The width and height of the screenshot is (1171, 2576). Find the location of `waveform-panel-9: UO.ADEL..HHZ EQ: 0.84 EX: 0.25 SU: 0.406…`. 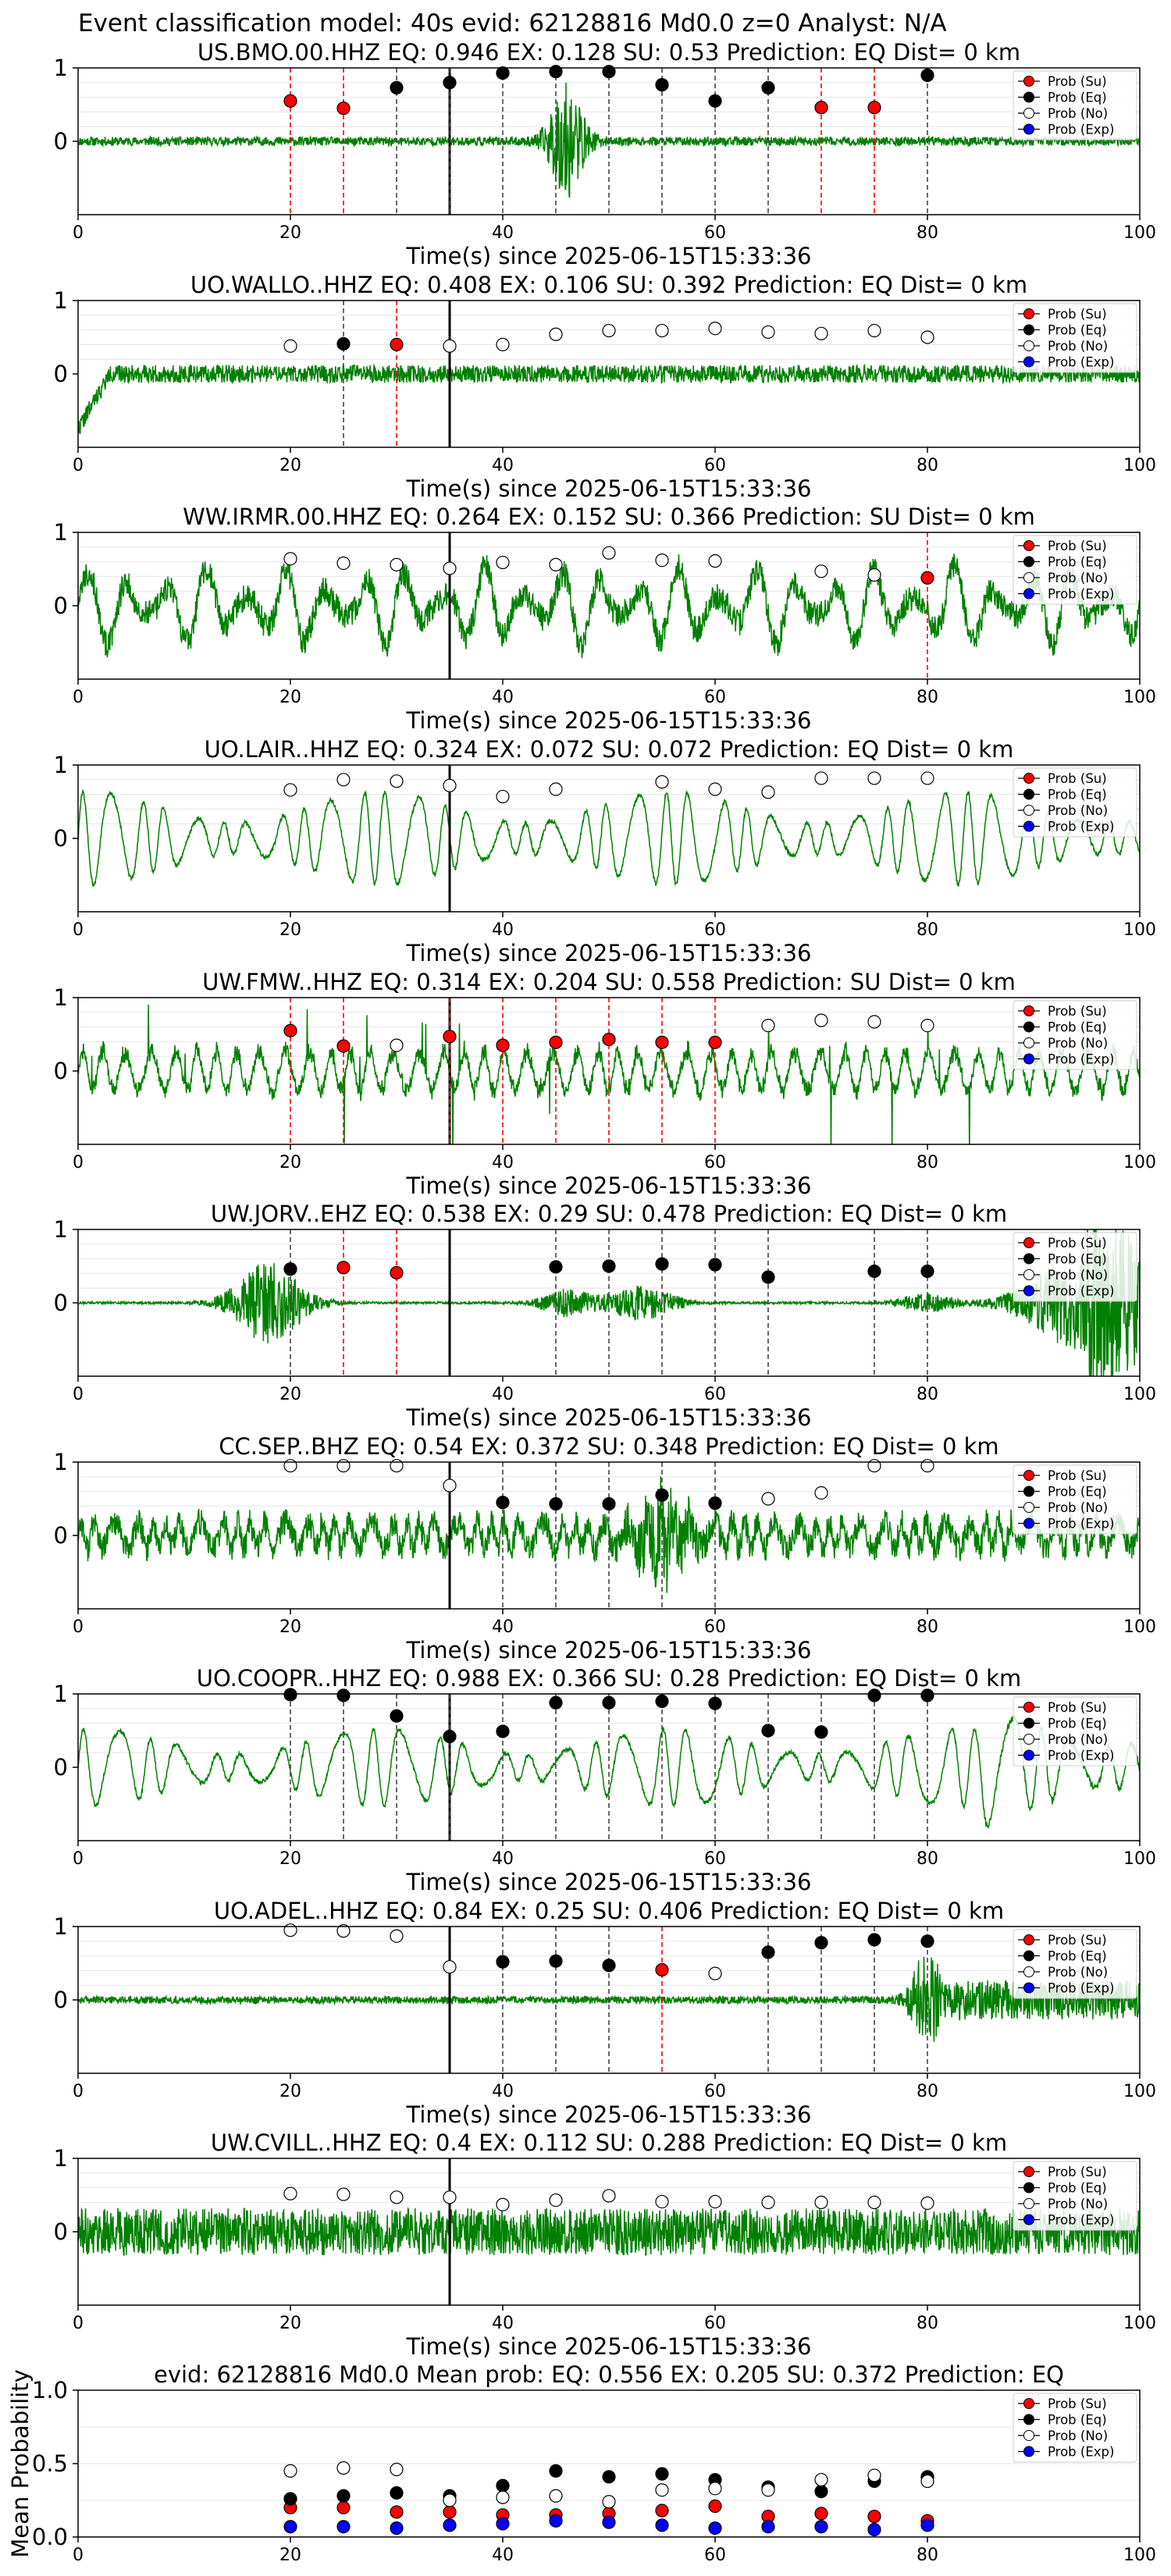

waveform-panel-9: UO.ADEL..HHZ EQ: 0.84 EX: 0.25 SU: 0.406… is located at coordinates (605, 2013).